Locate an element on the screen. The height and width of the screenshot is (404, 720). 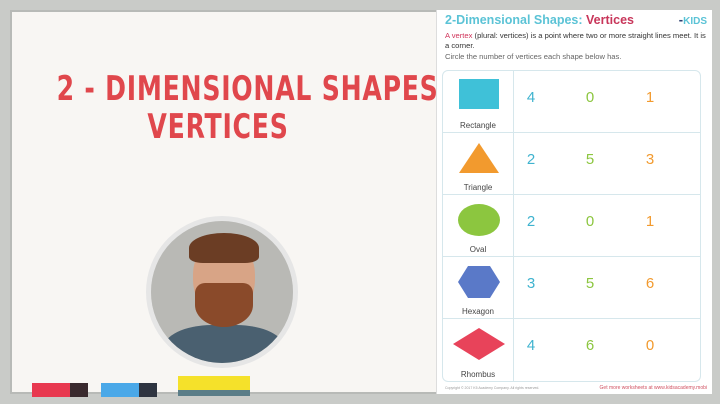
shape-cell: Rhombus is located at coordinates (478, 350).